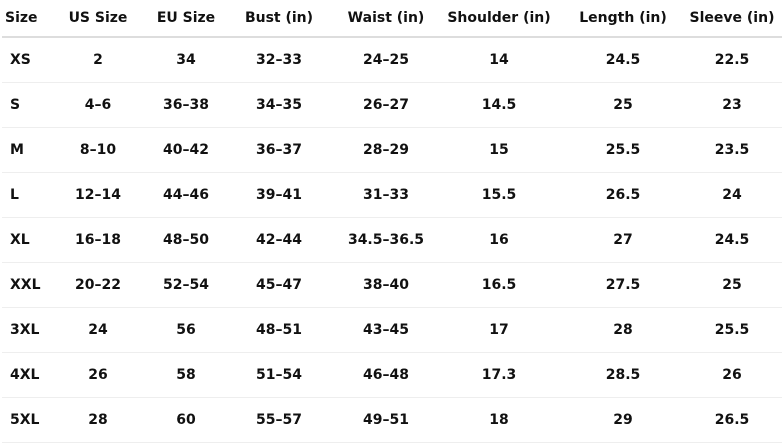 The width and height of the screenshot is (782, 443). I want to click on table-cell: 3XL, so click(23, 330).